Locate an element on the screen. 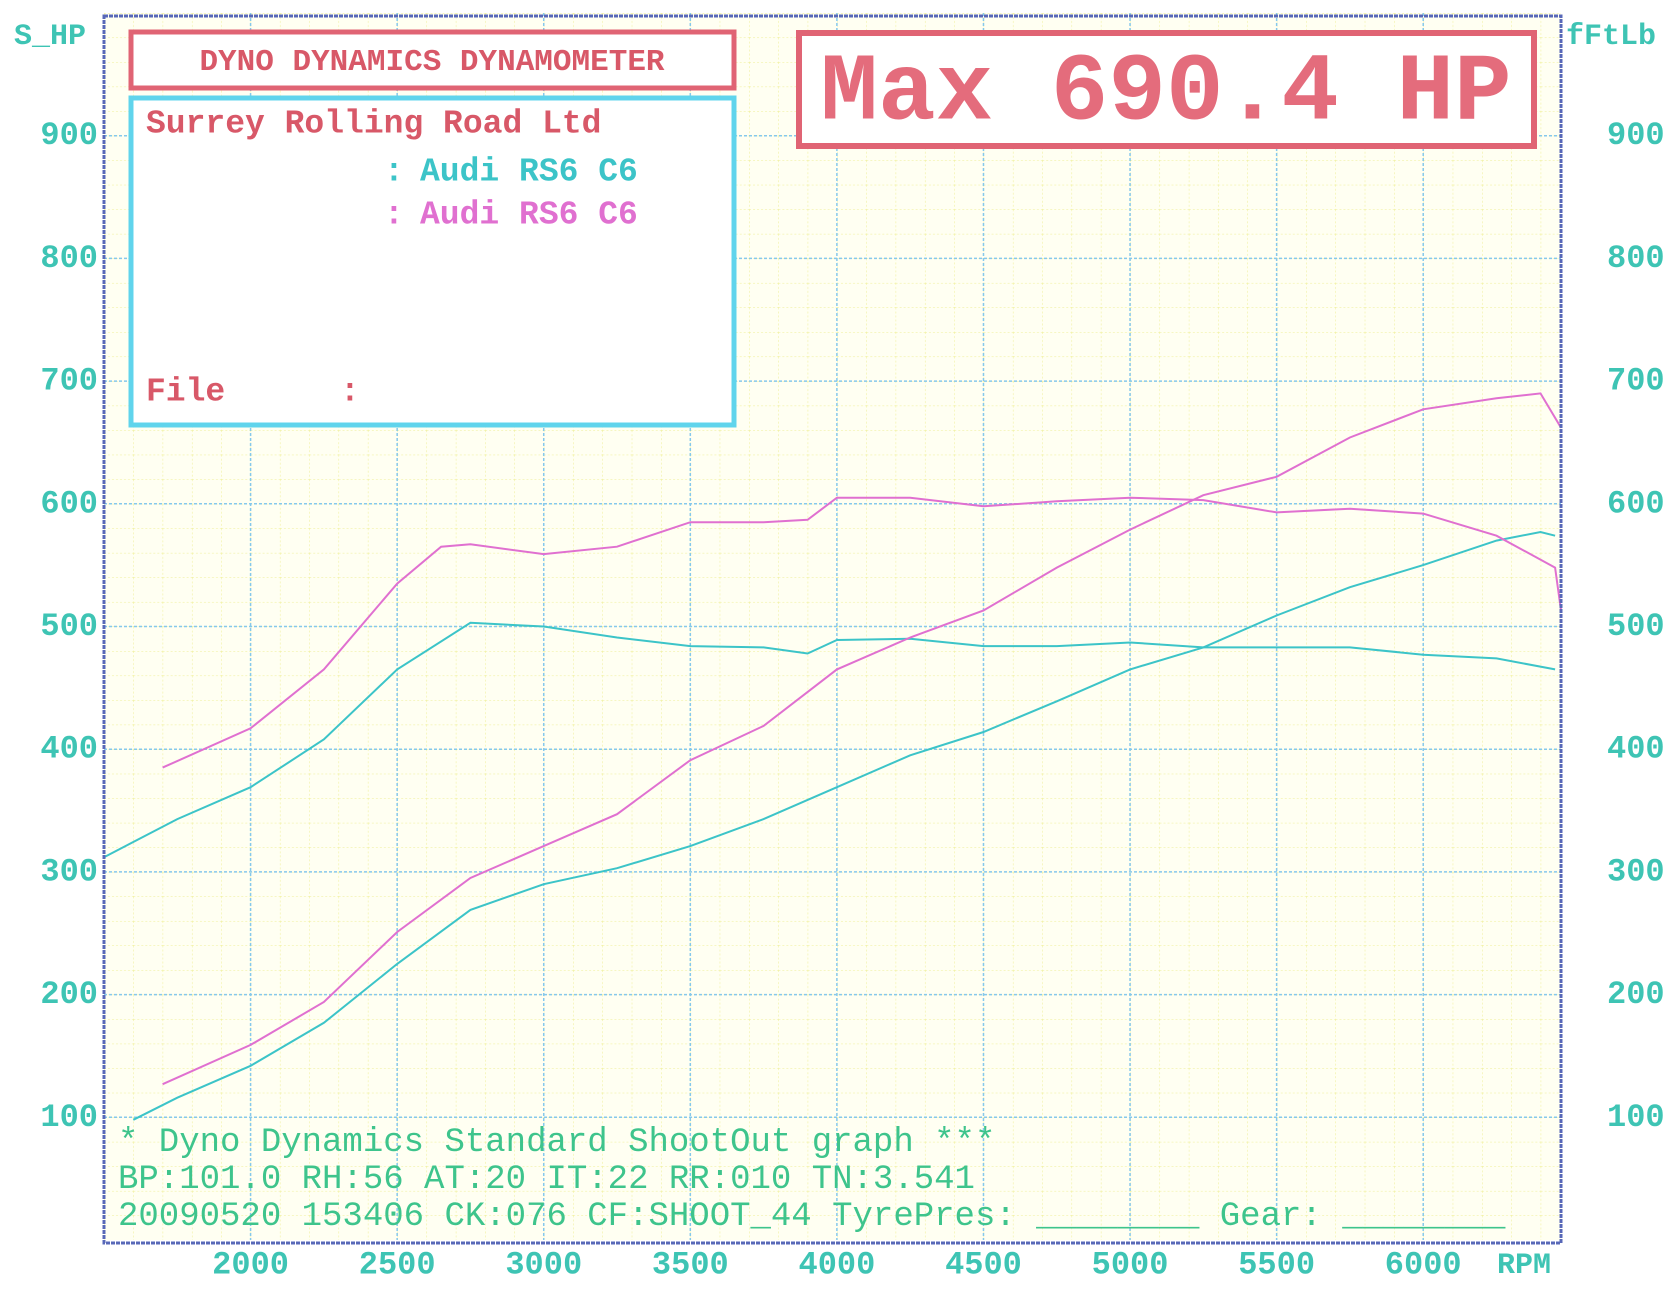  y2-axis-label: fFtLb is located at coordinates (1611, 37).